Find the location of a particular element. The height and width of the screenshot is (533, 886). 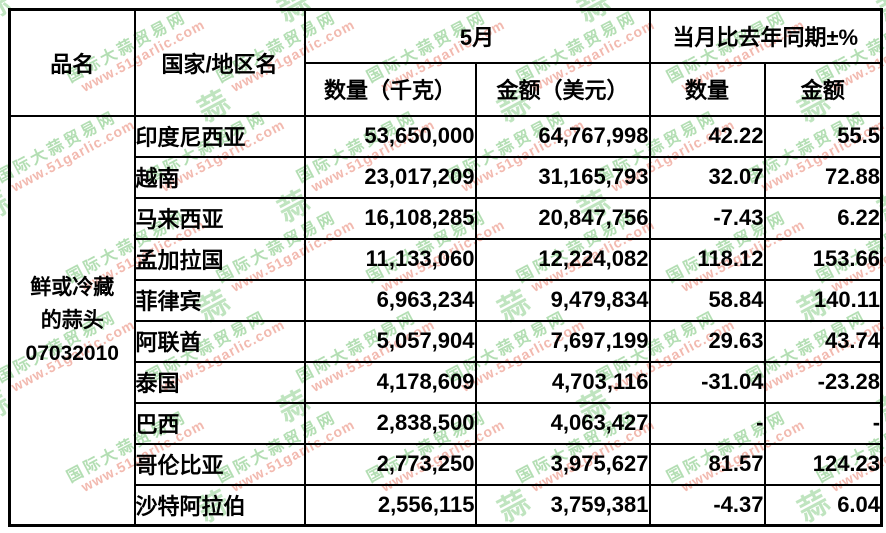

quantity-pct-cell: - is located at coordinates (707, 423).